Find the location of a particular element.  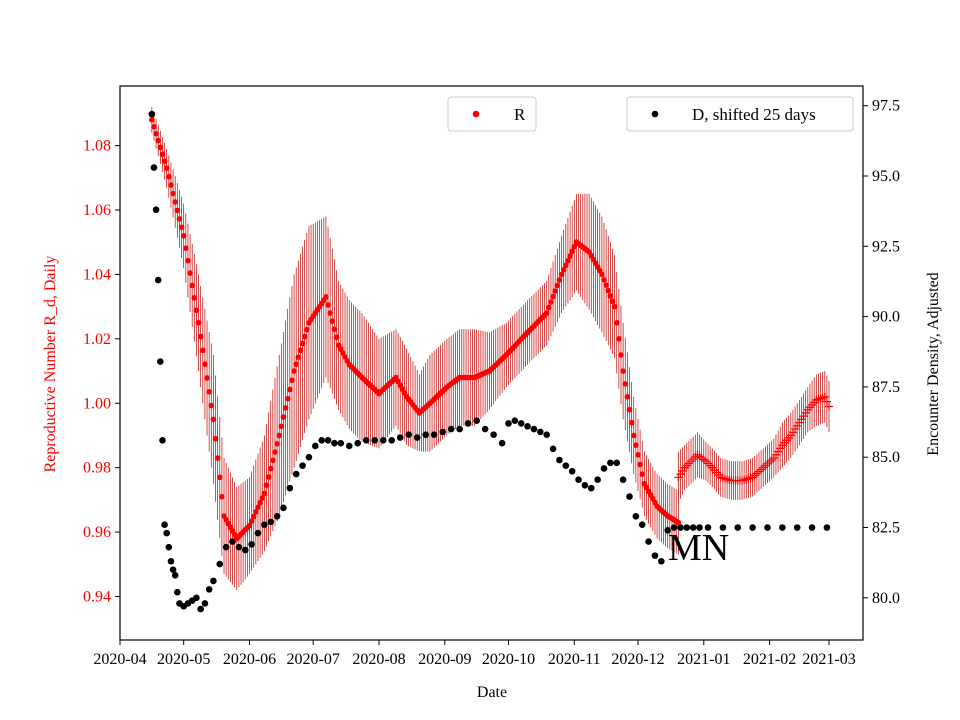

right-tick-label: 80.0 is located at coordinates (886, 598).